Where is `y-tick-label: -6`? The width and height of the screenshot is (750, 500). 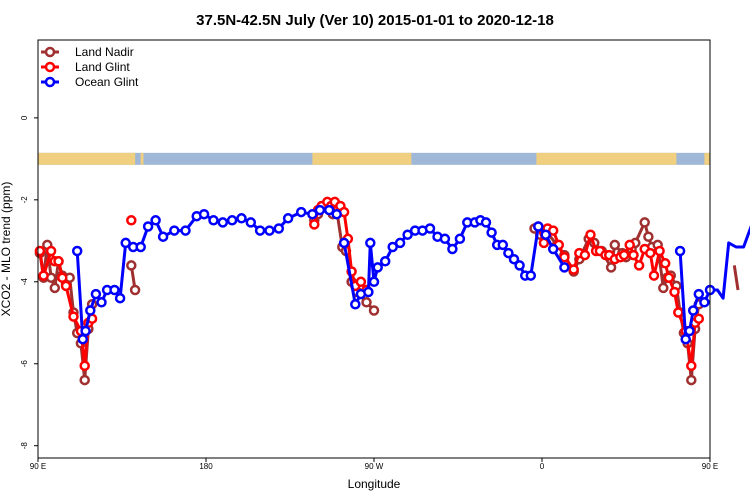
y-tick-label: -6 is located at coordinates (24, 364).